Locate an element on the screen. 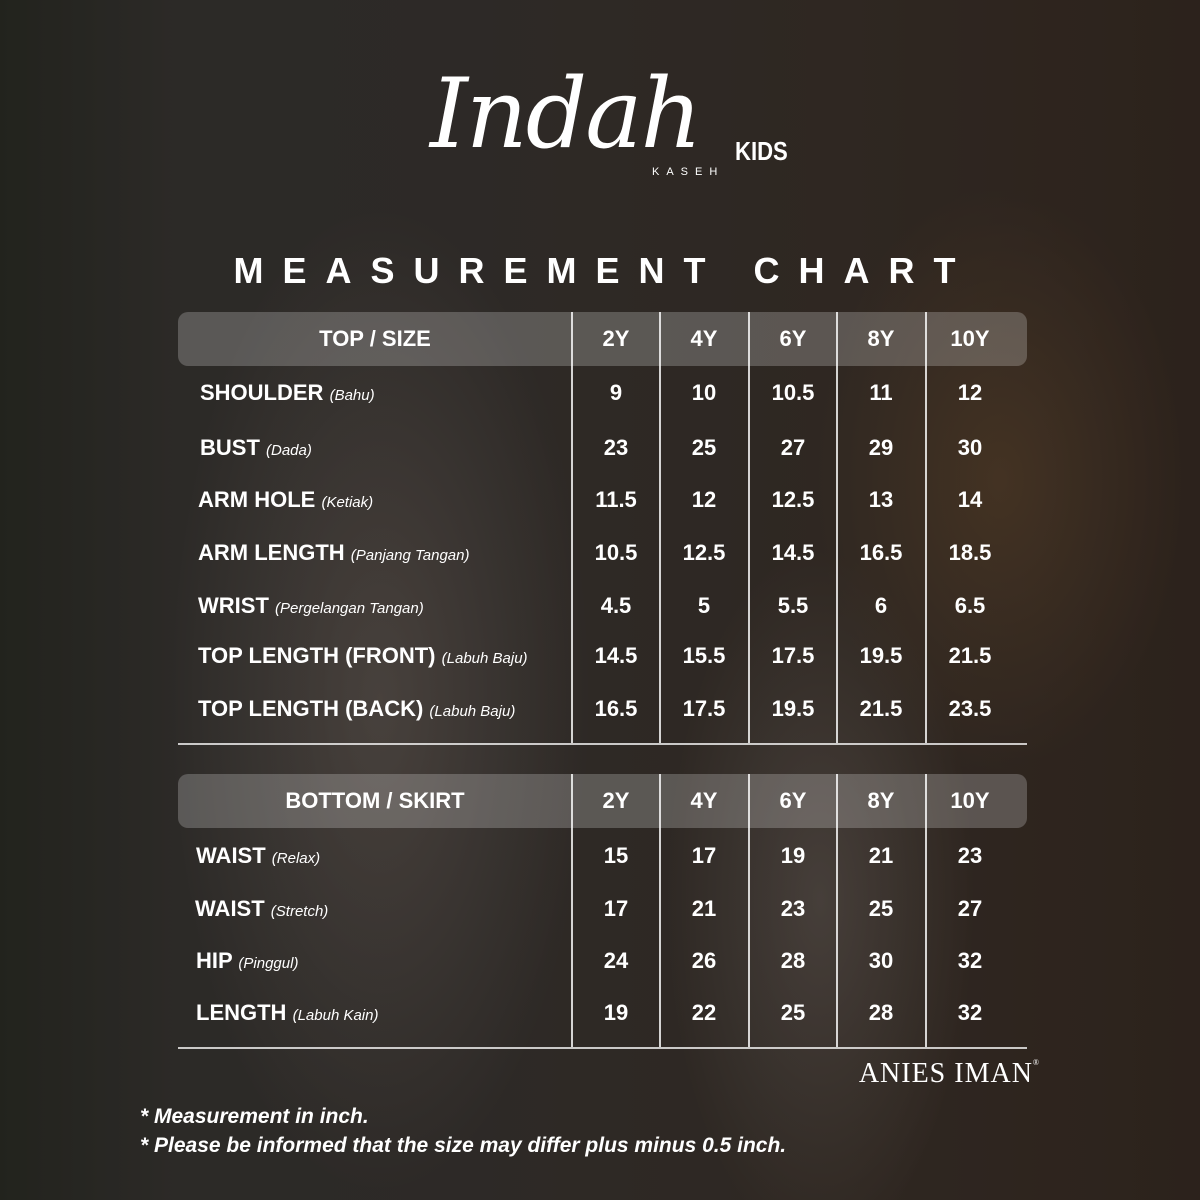 The width and height of the screenshot is (1200, 1200). bottom-bottom-rule is located at coordinates (602, 1048).